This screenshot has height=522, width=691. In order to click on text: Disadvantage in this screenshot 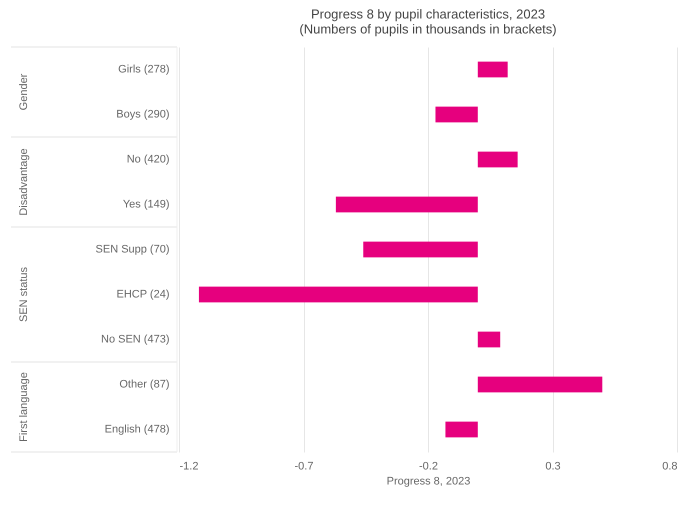, I will do `click(24, 182)`.